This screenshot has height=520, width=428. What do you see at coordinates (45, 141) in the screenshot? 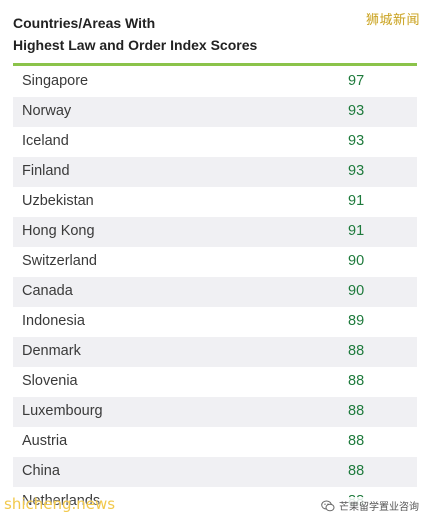
I see `country-name: Iceland` at bounding box center [45, 141].